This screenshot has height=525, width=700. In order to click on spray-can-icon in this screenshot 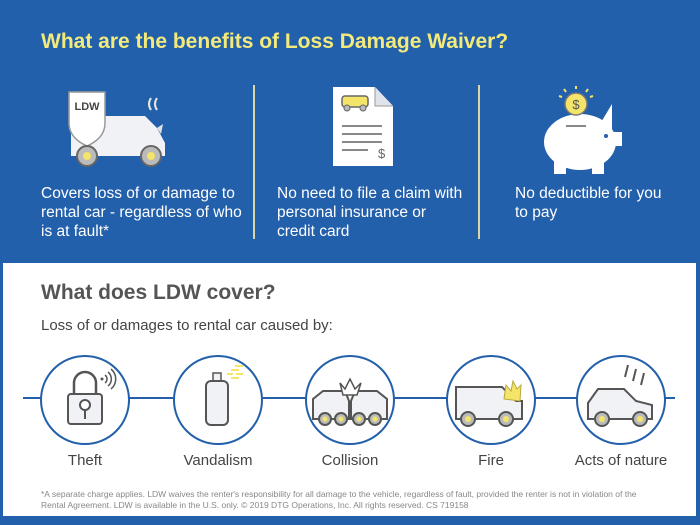, I will do `click(218, 400)`.